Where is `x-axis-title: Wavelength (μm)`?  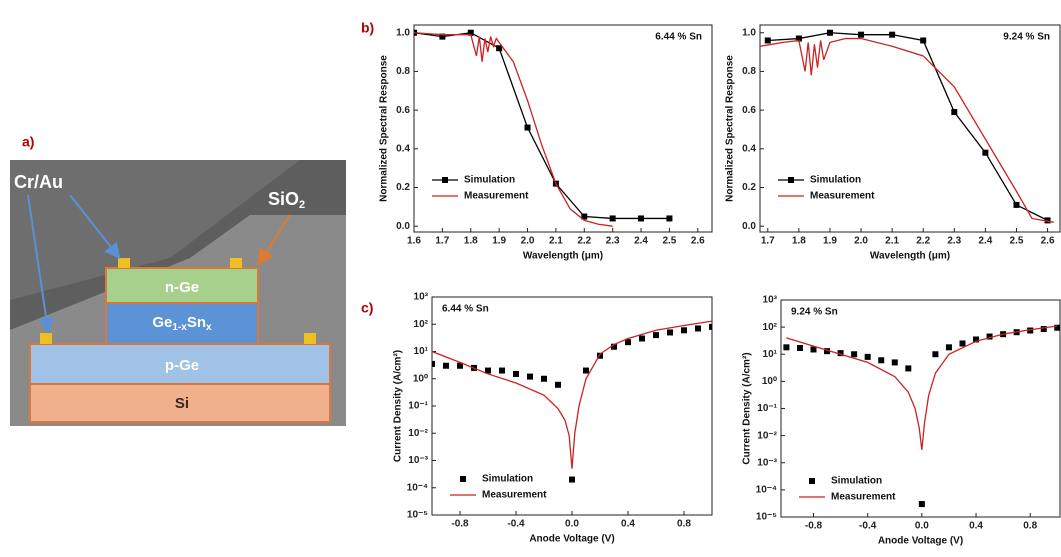
x-axis-title: Wavelength (μm) is located at coordinates (563, 256).